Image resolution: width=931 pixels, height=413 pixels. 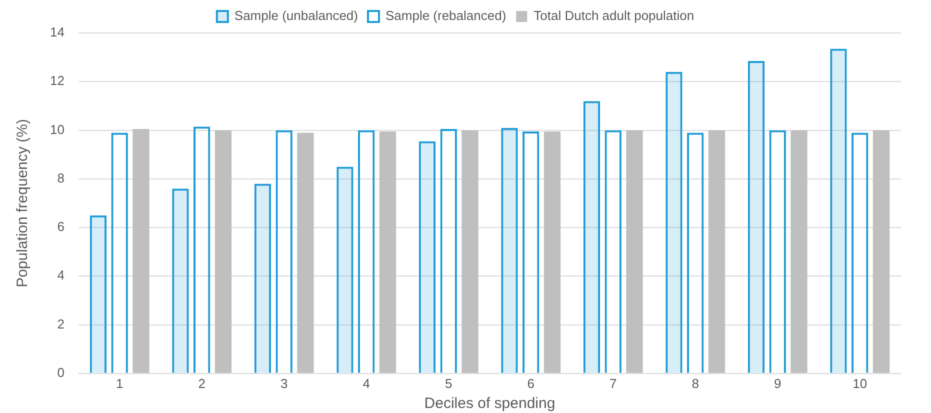 I want to click on y-axis-title: Population frequency (%), so click(x=23, y=203).